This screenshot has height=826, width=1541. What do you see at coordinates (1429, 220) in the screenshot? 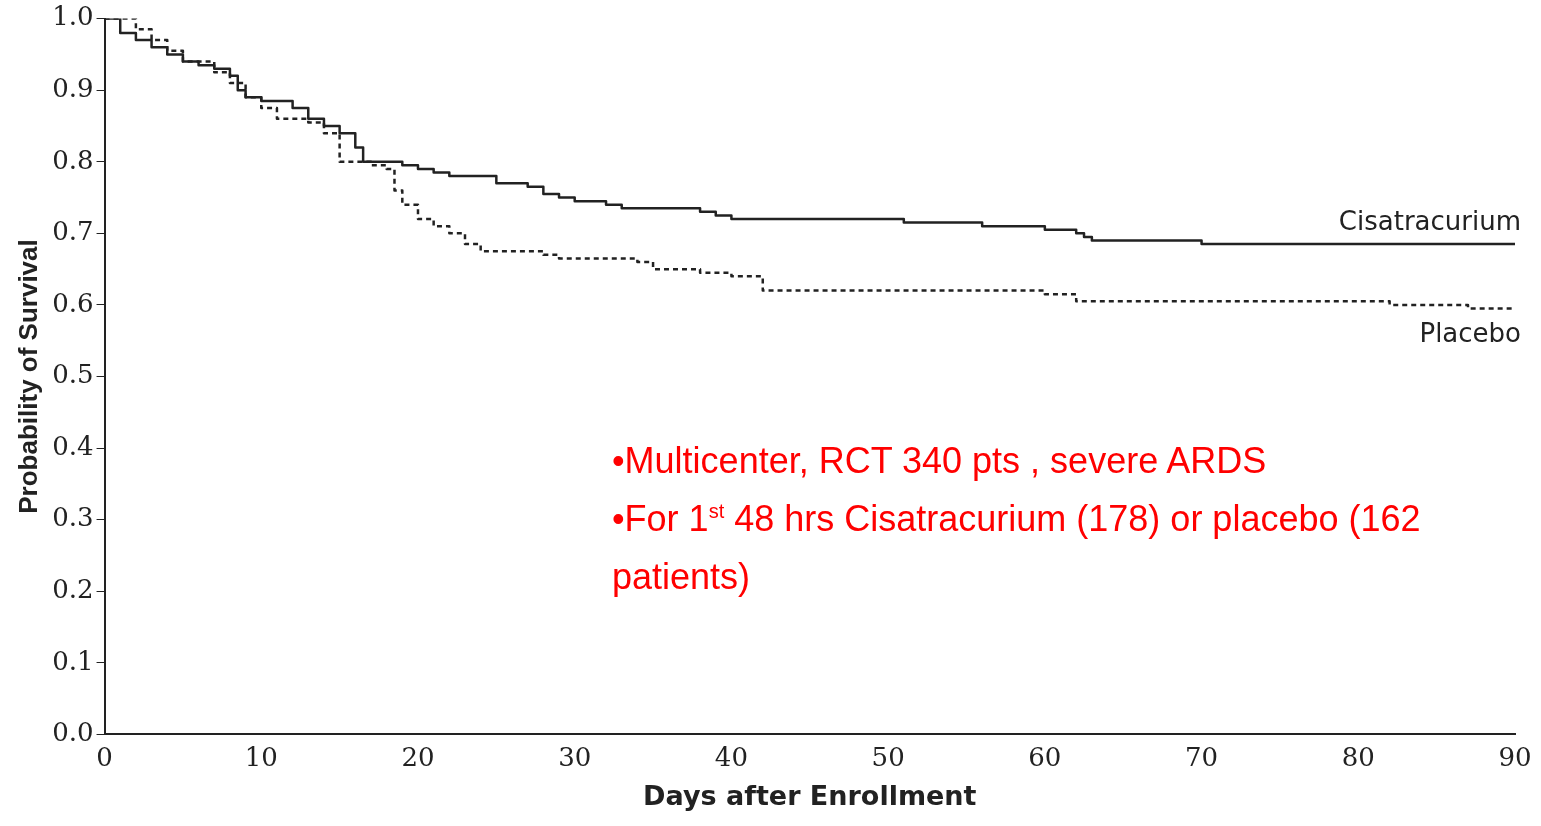
I see `series-label: Cisatracurium` at bounding box center [1429, 220].